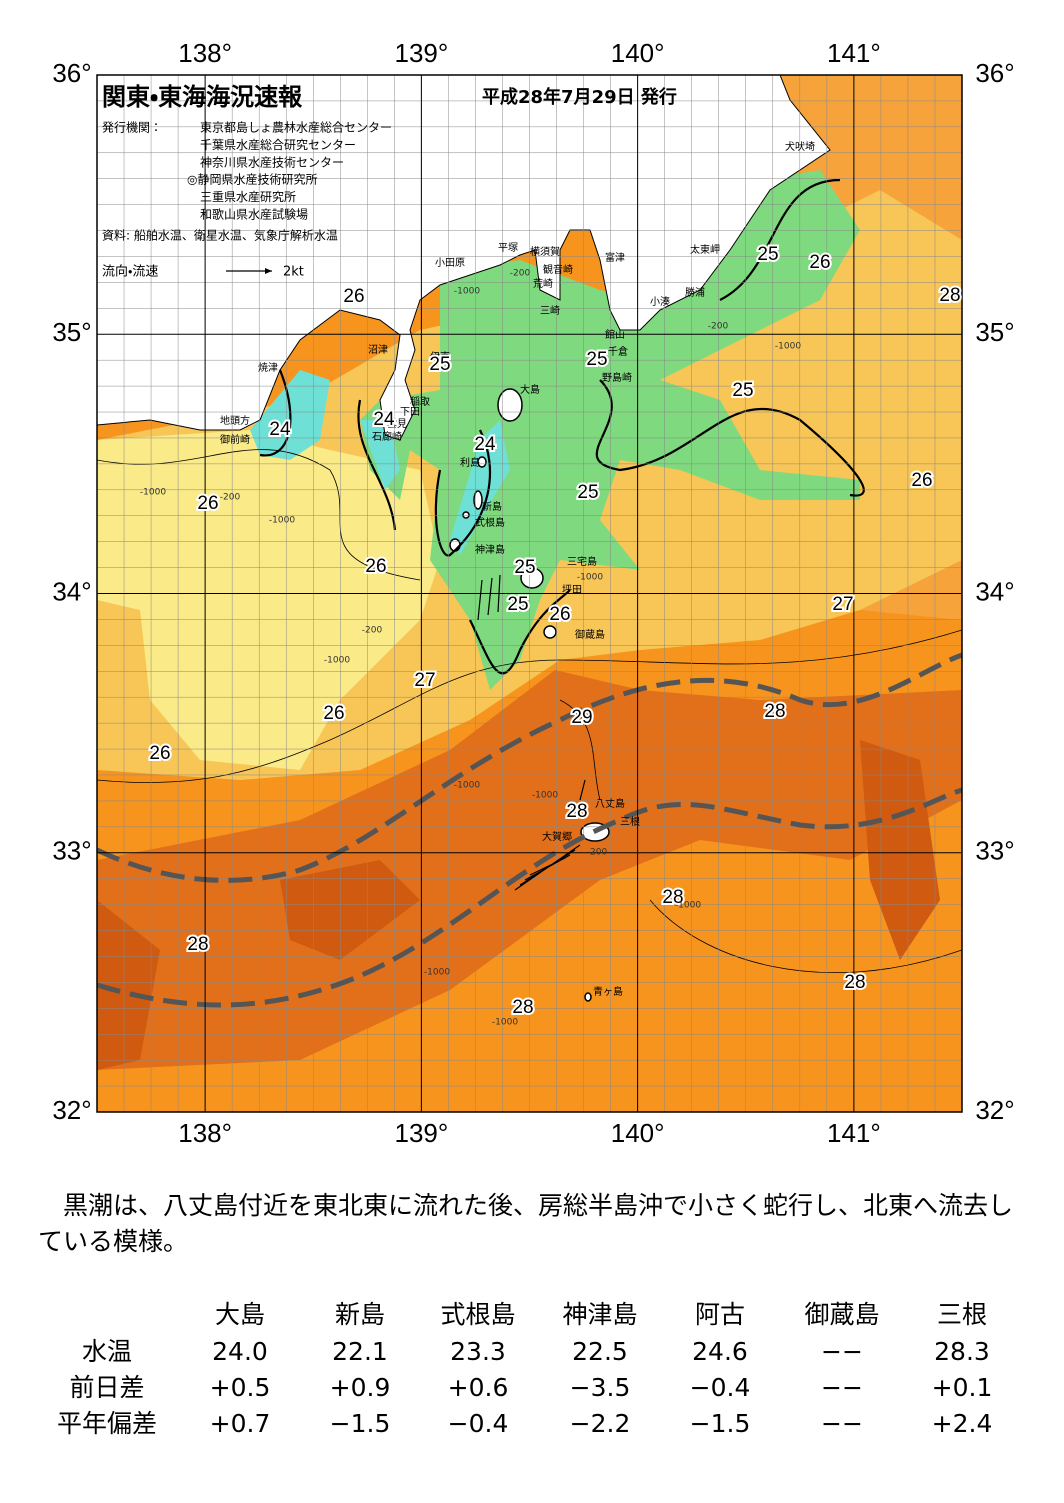 The image size is (1064, 1503). Describe the element at coordinates (296, 127) in the screenshot. I see `issuer: 東京都島しょ農林水産総合センター` at that location.